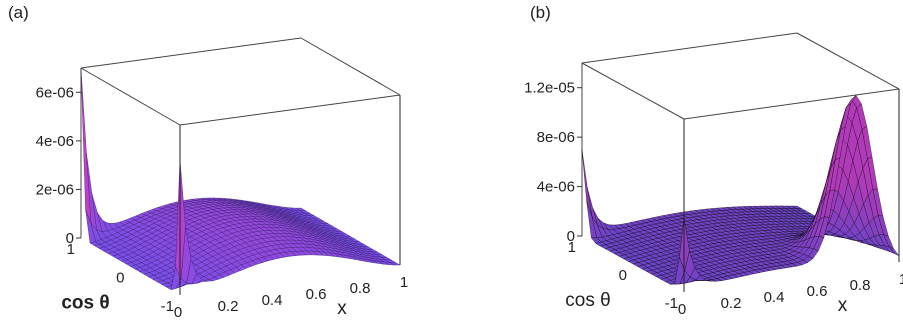 This screenshot has height=330, width=903. I want to click on z-tick-label: 6e-06, so click(55, 92).